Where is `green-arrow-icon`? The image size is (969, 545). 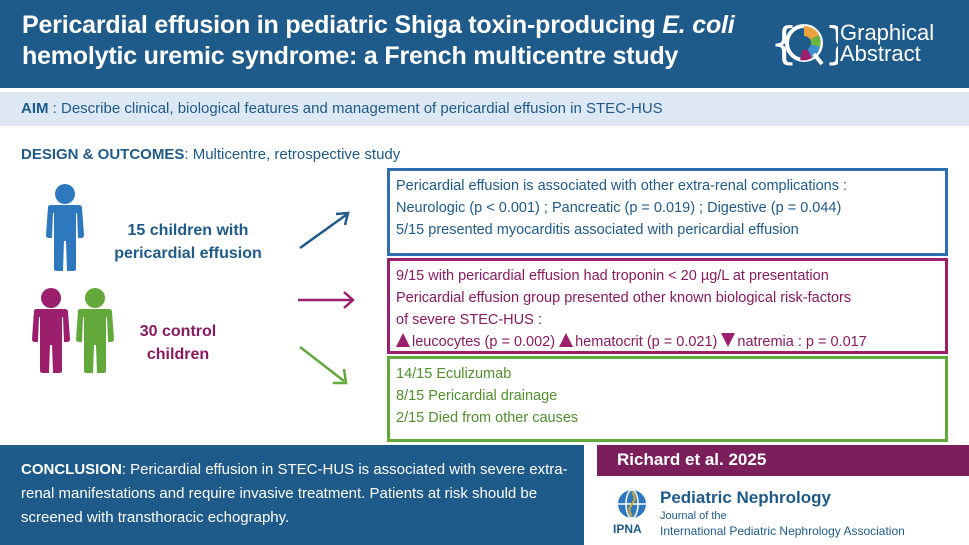
green-arrow-icon is located at coordinates (323, 365).